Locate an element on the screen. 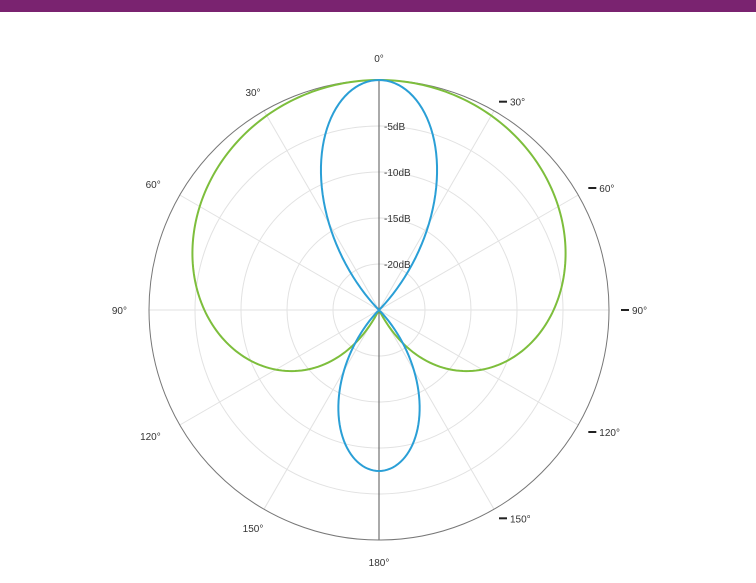 This screenshot has height=583, width=756. angle-label-left: 150° is located at coordinates (253, 529).